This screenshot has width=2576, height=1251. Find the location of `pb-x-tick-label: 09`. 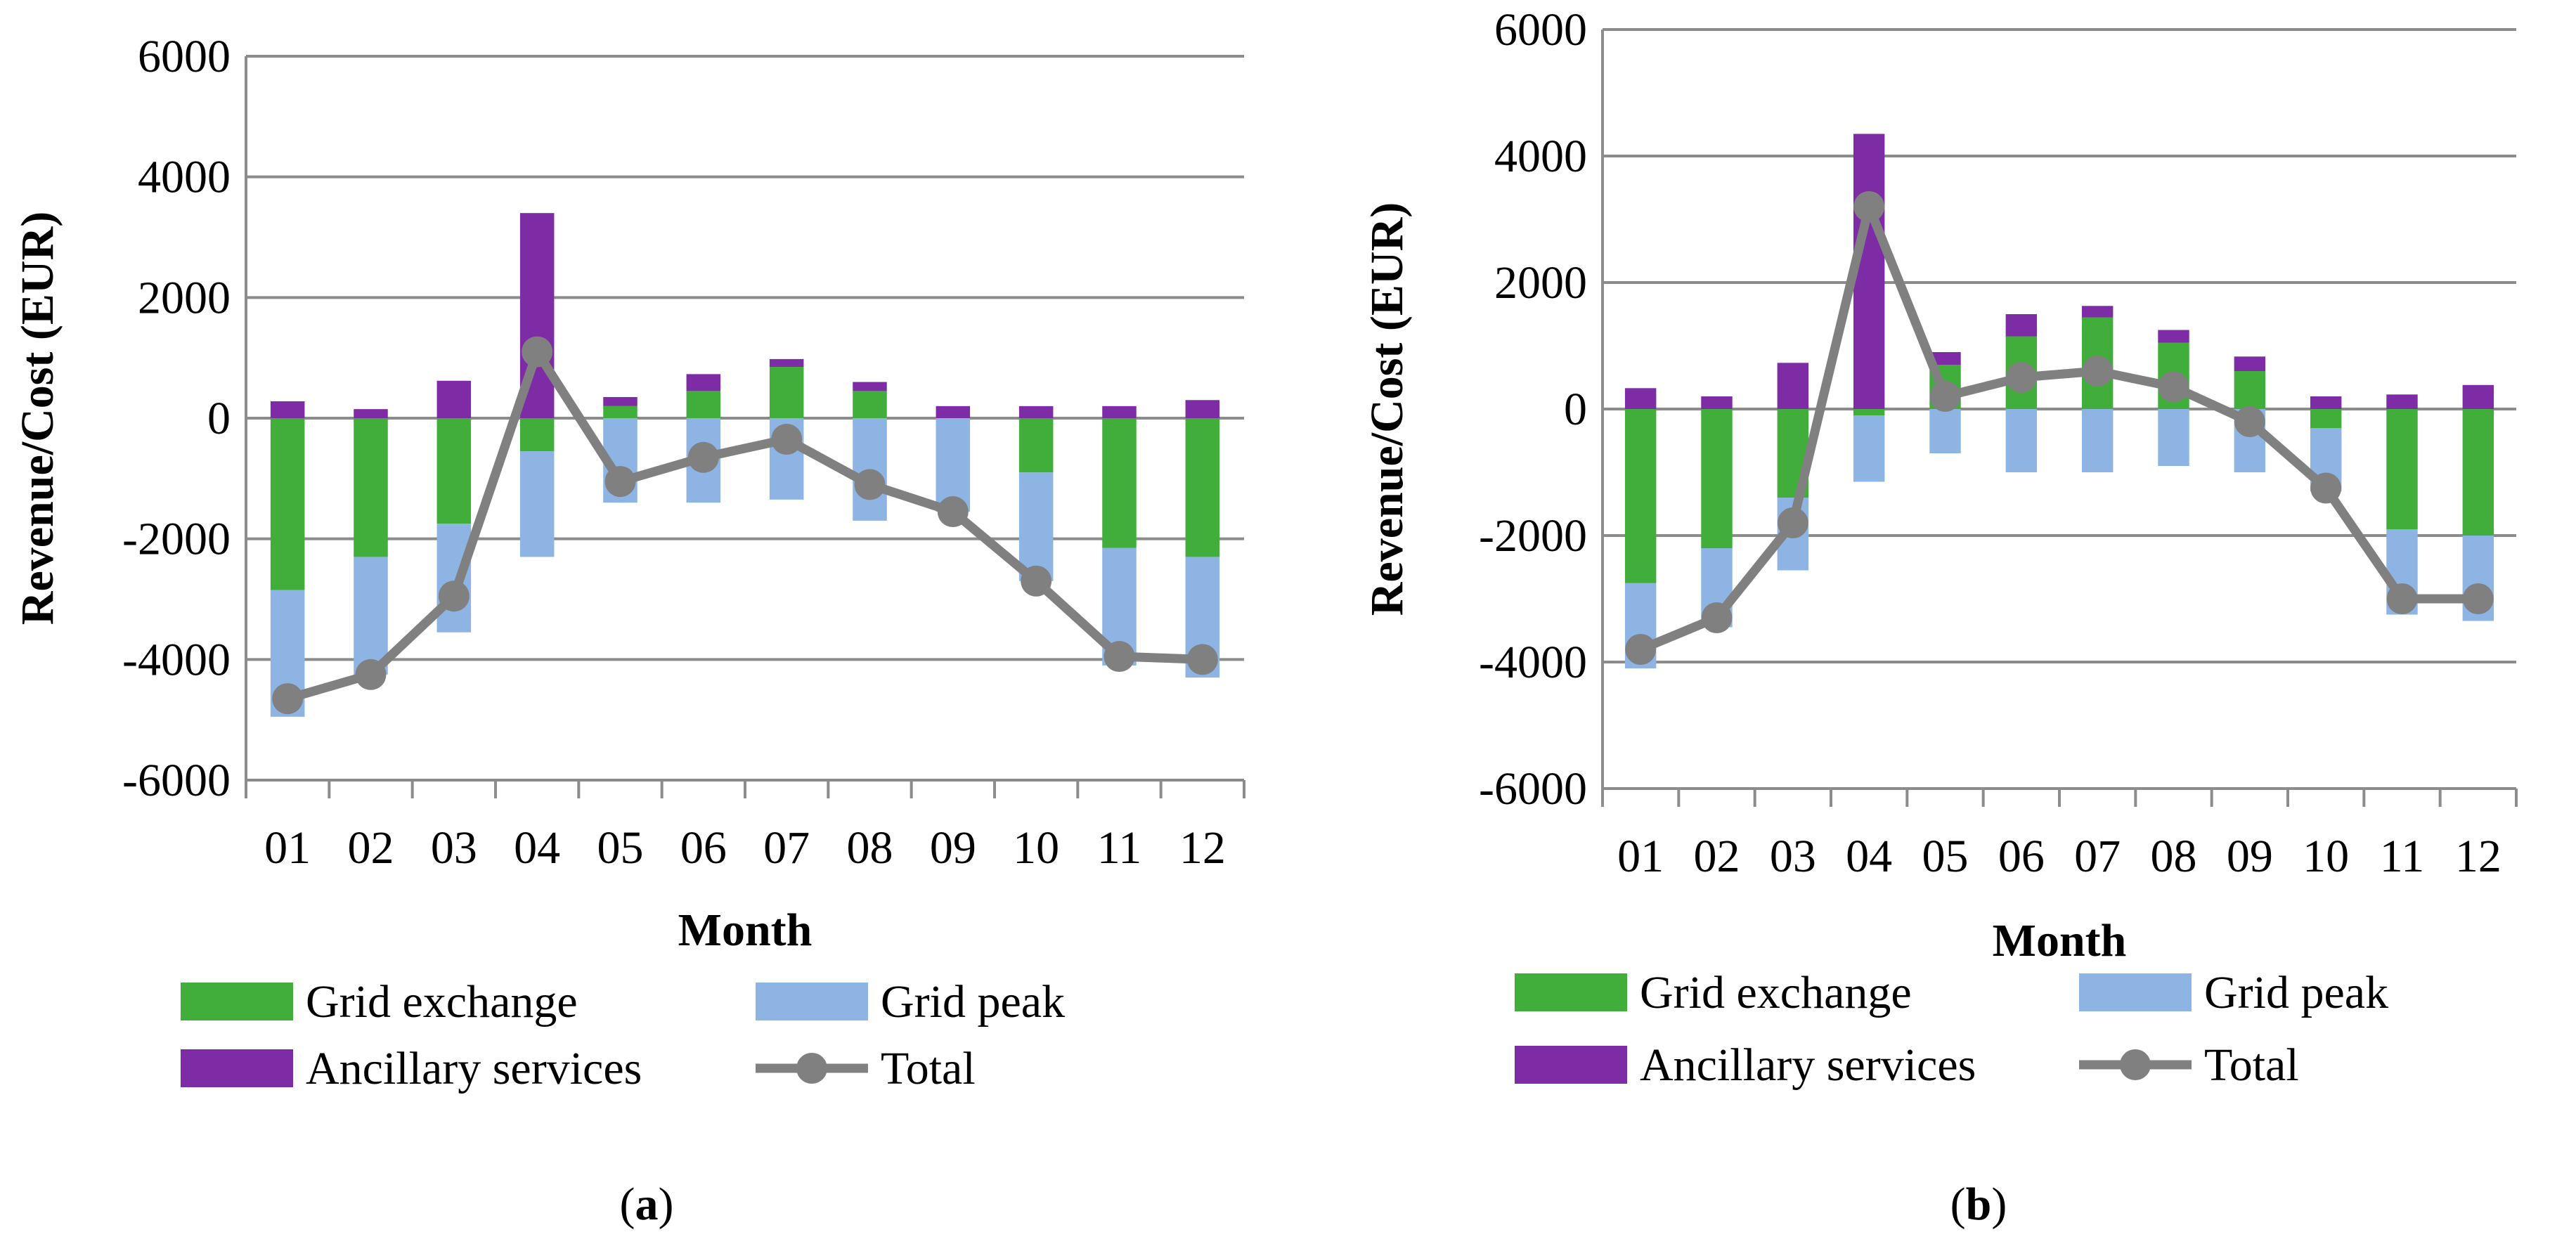

pb-x-tick-label: 09 is located at coordinates (2250, 857).